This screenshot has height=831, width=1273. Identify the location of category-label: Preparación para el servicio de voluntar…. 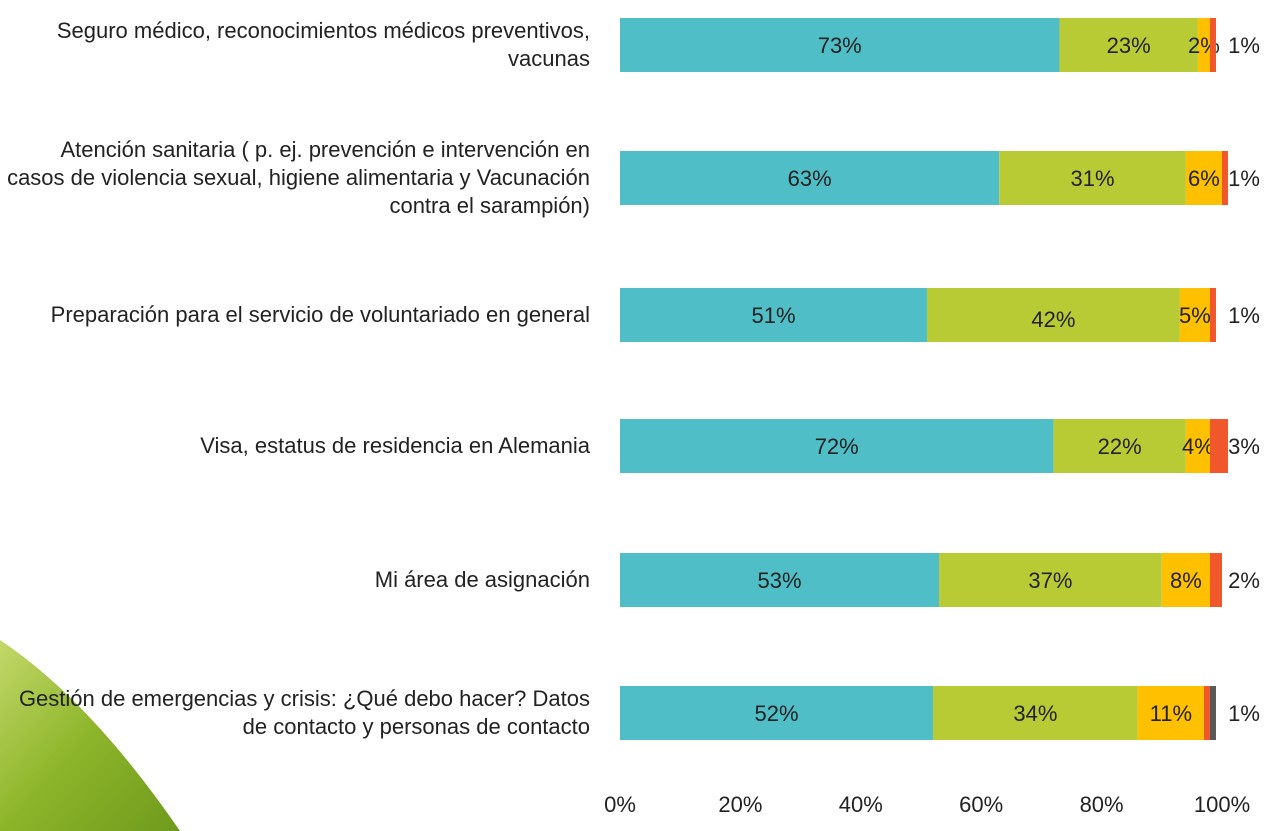
(295, 315).